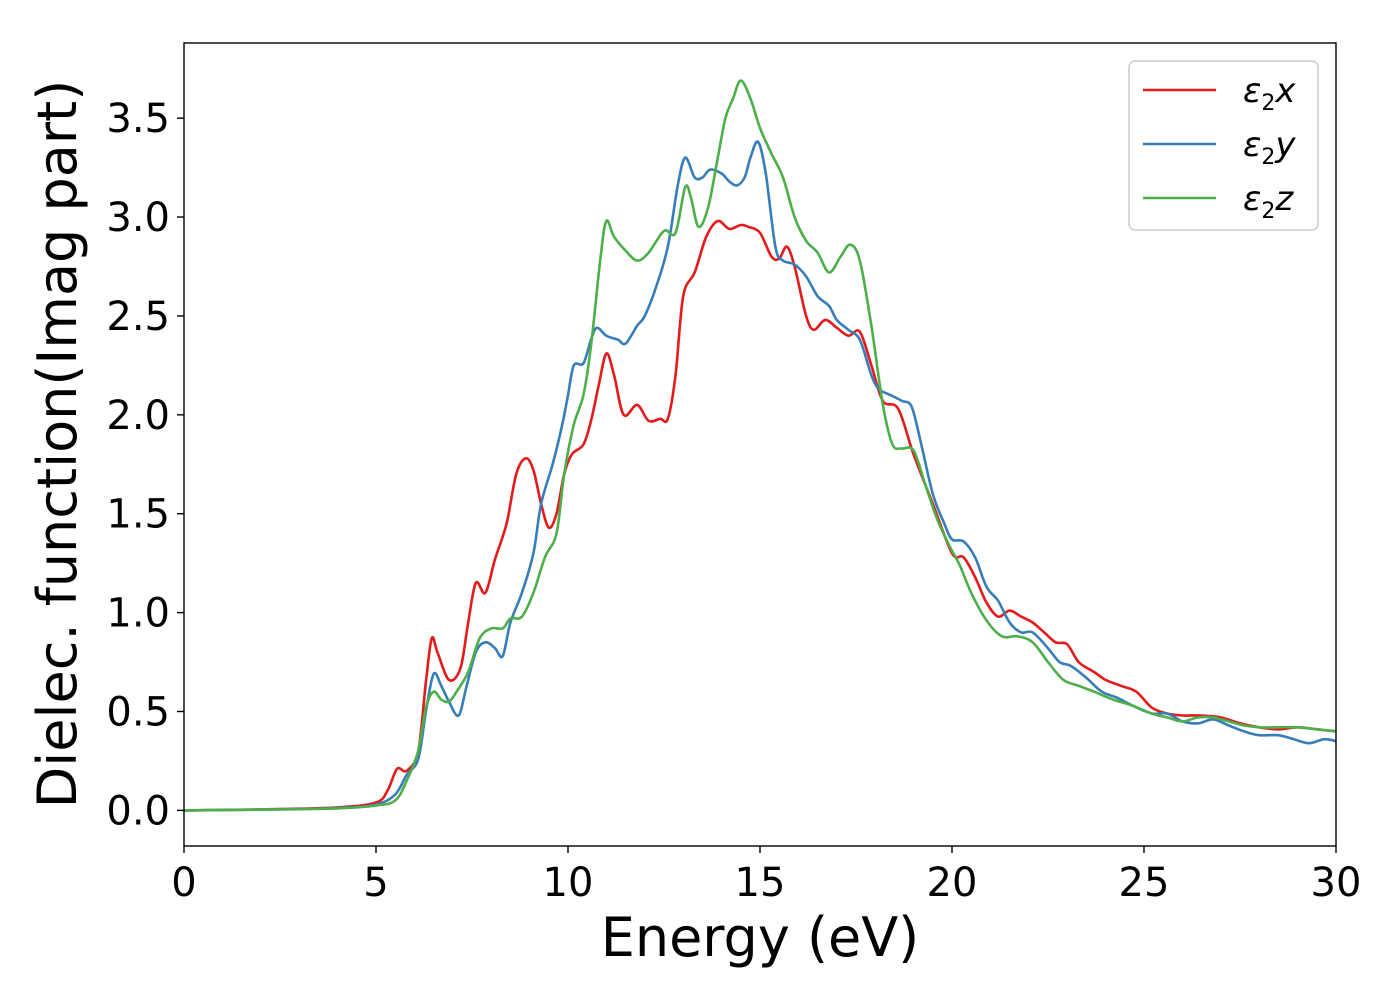  What do you see at coordinates (1269, 147) in the screenshot?
I see `legend-label: ε2y` at bounding box center [1269, 147].